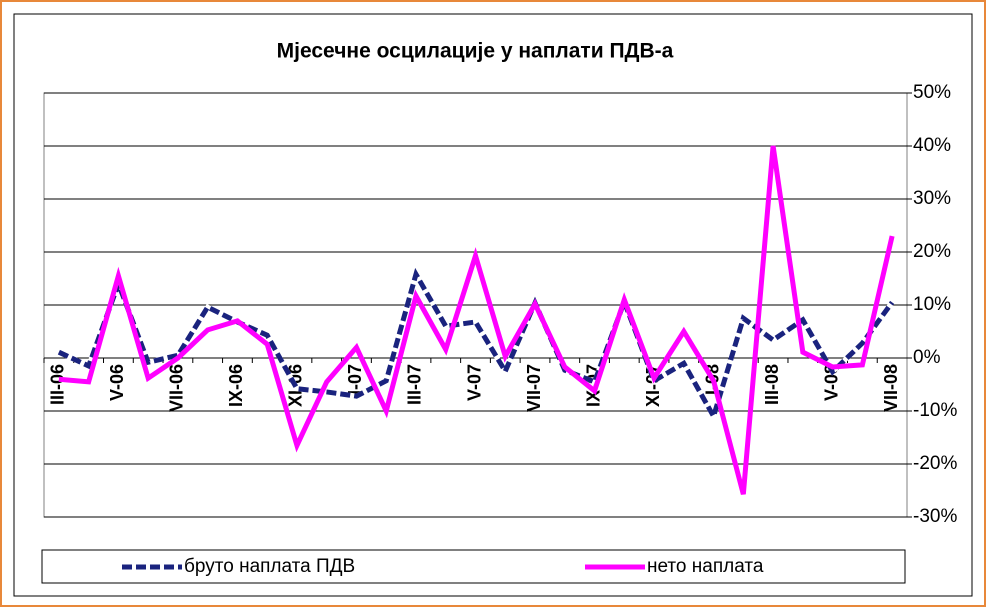 Image resolution: width=986 pixels, height=612 pixels. I want to click on x-tick-label: III-06, so click(58, 384).